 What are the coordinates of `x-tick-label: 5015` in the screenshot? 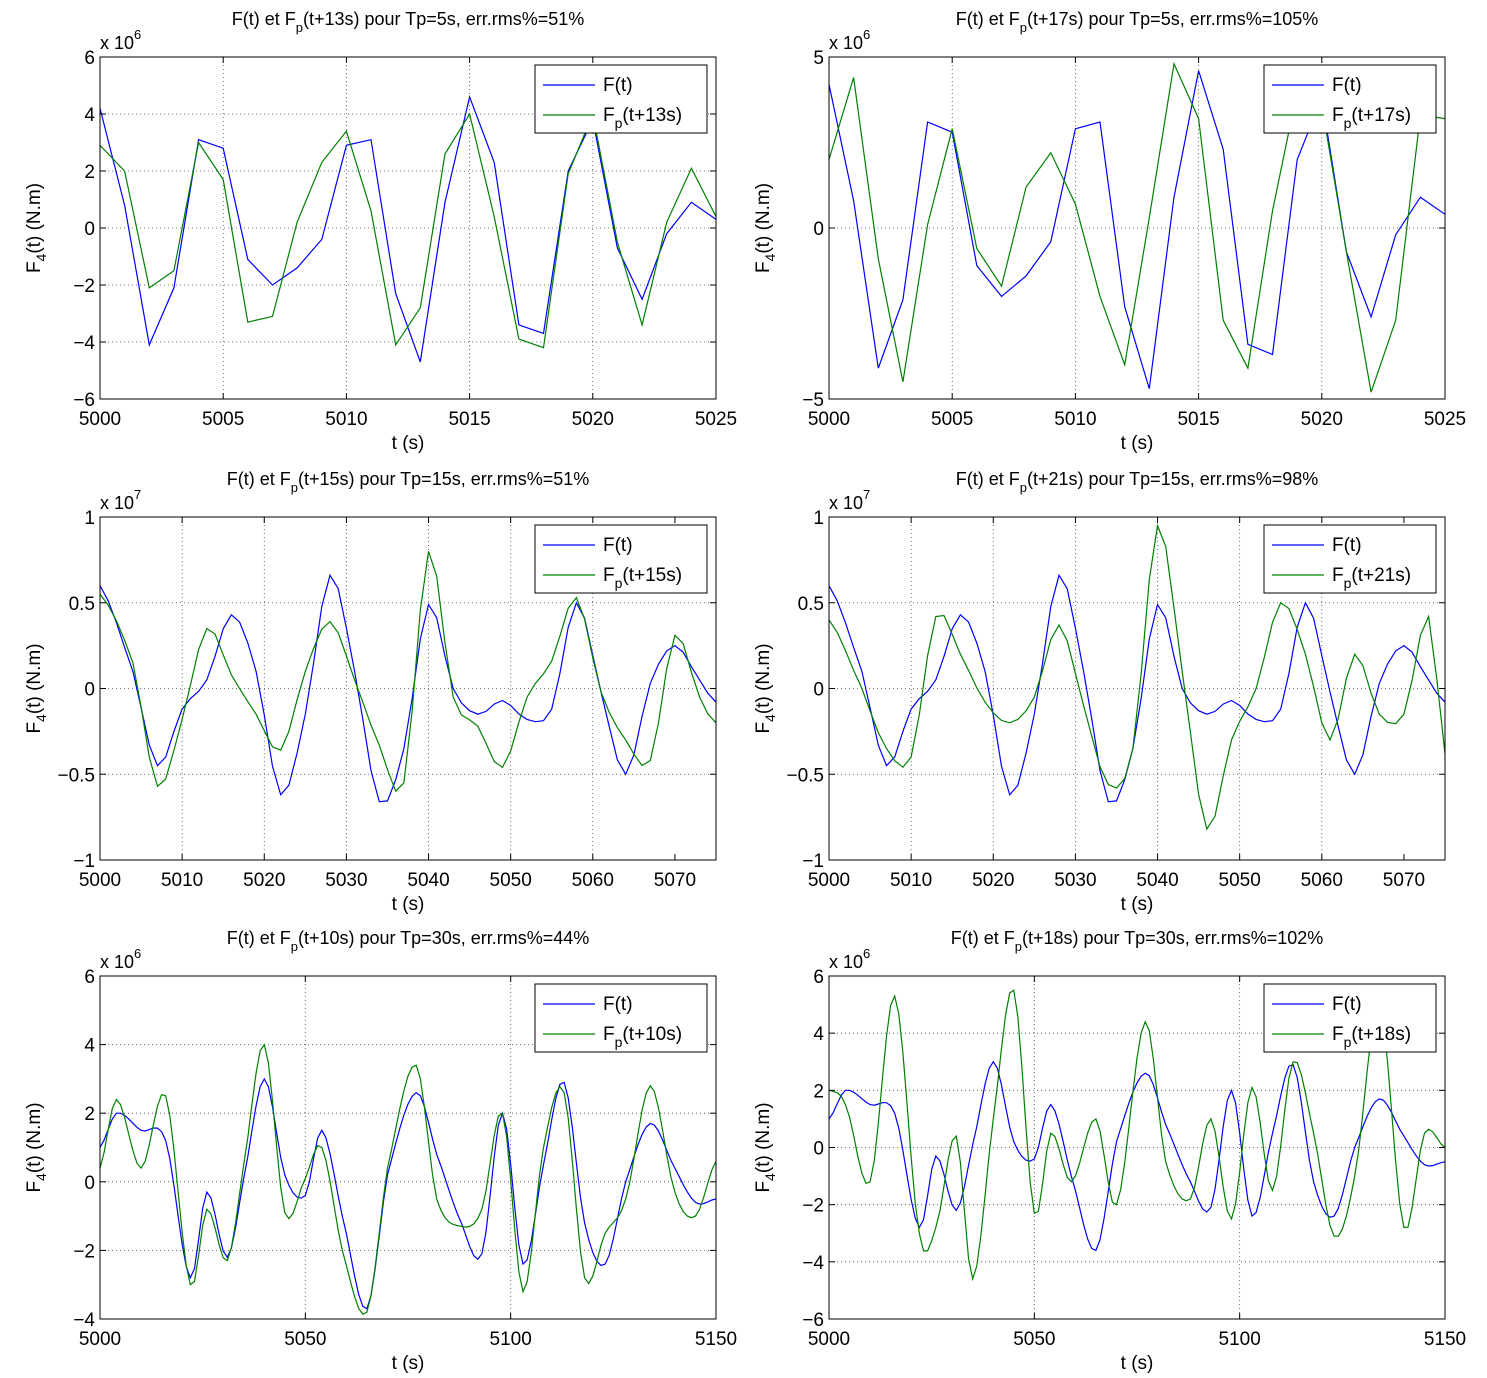 It's located at (469, 419).